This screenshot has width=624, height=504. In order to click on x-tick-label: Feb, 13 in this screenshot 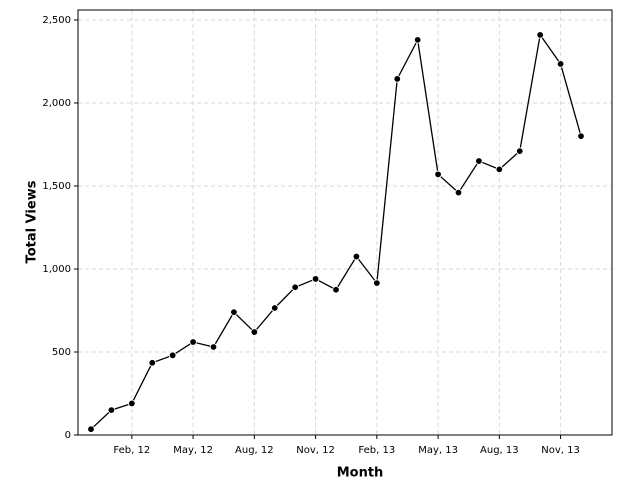, I will do `click(376, 450)`.